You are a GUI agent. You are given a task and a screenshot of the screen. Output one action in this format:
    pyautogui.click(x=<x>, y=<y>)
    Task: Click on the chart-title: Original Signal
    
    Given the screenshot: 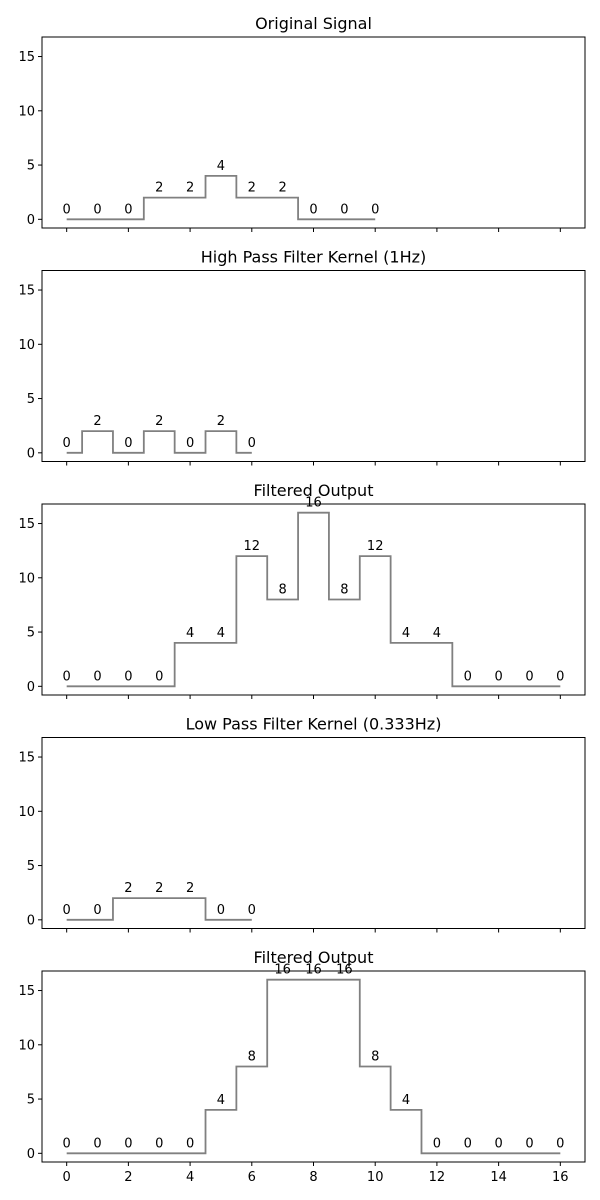 What is the action you would take?
    pyautogui.click(x=313, y=23)
    